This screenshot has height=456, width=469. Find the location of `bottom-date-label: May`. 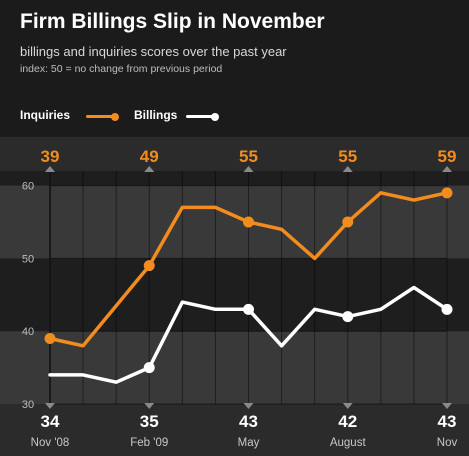

bottom-date-label: May is located at coordinates (249, 443).